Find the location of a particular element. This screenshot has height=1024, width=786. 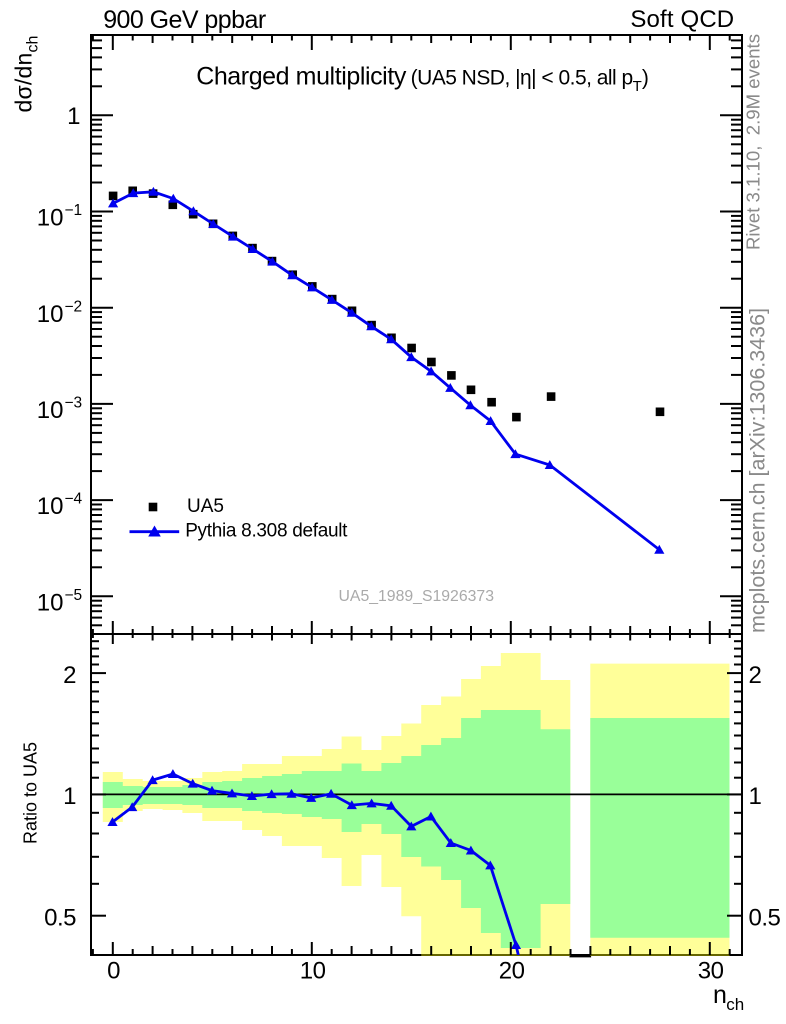

svg-text: 30 is located at coordinates (711, 971).